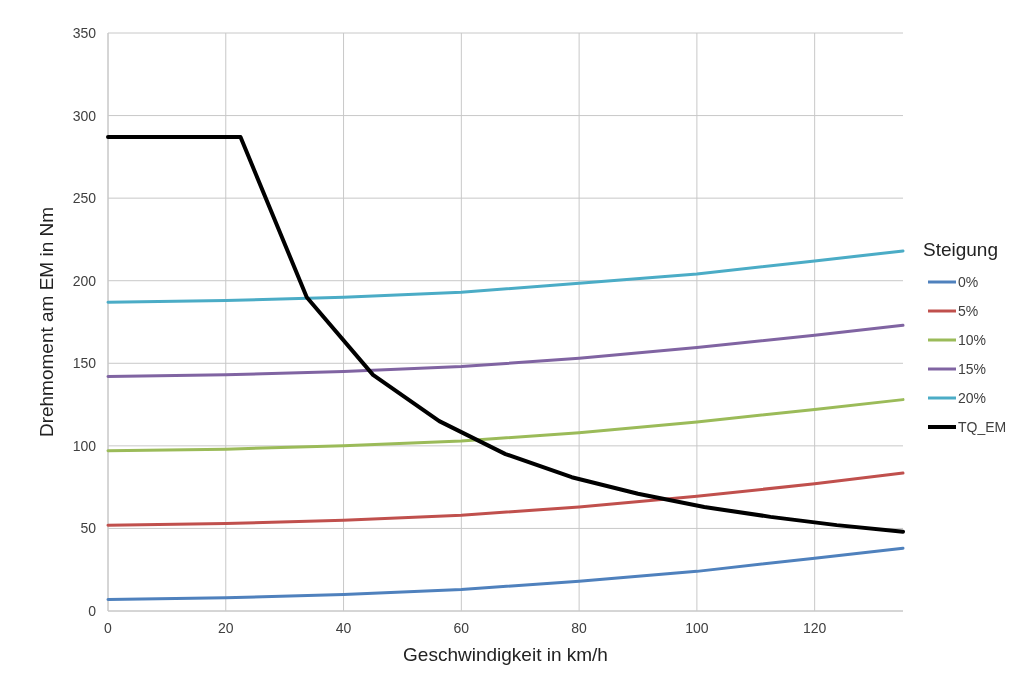 Image resolution: width=1019 pixels, height=684 pixels. What do you see at coordinates (343, 628) in the screenshot?
I see `x-tick-label: 40` at bounding box center [343, 628].